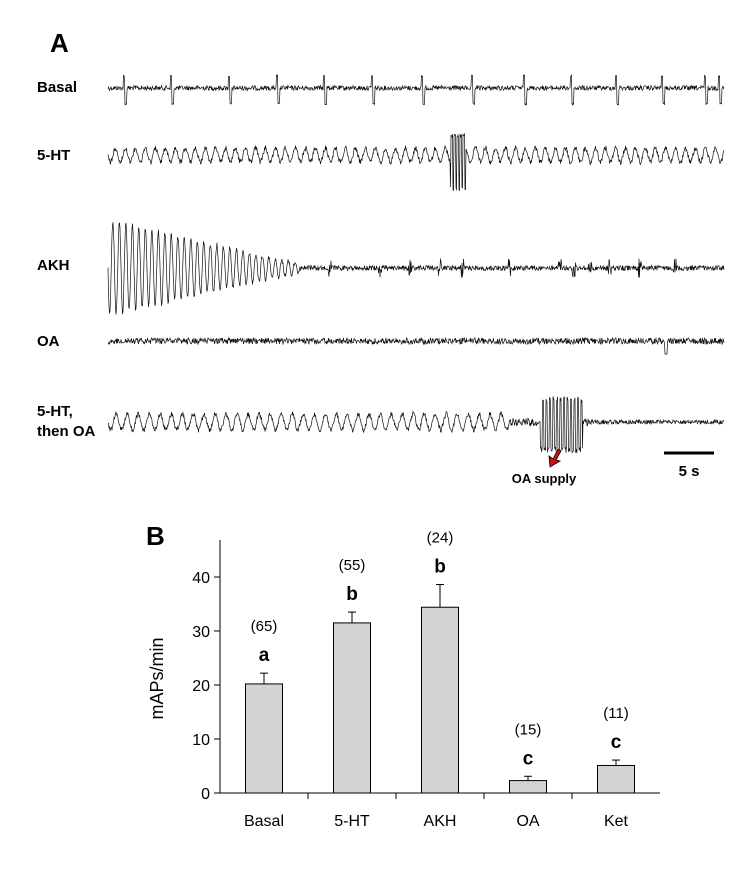  Describe the element at coordinates (264, 655) in the screenshot. I see `significance-label: a` at that location.